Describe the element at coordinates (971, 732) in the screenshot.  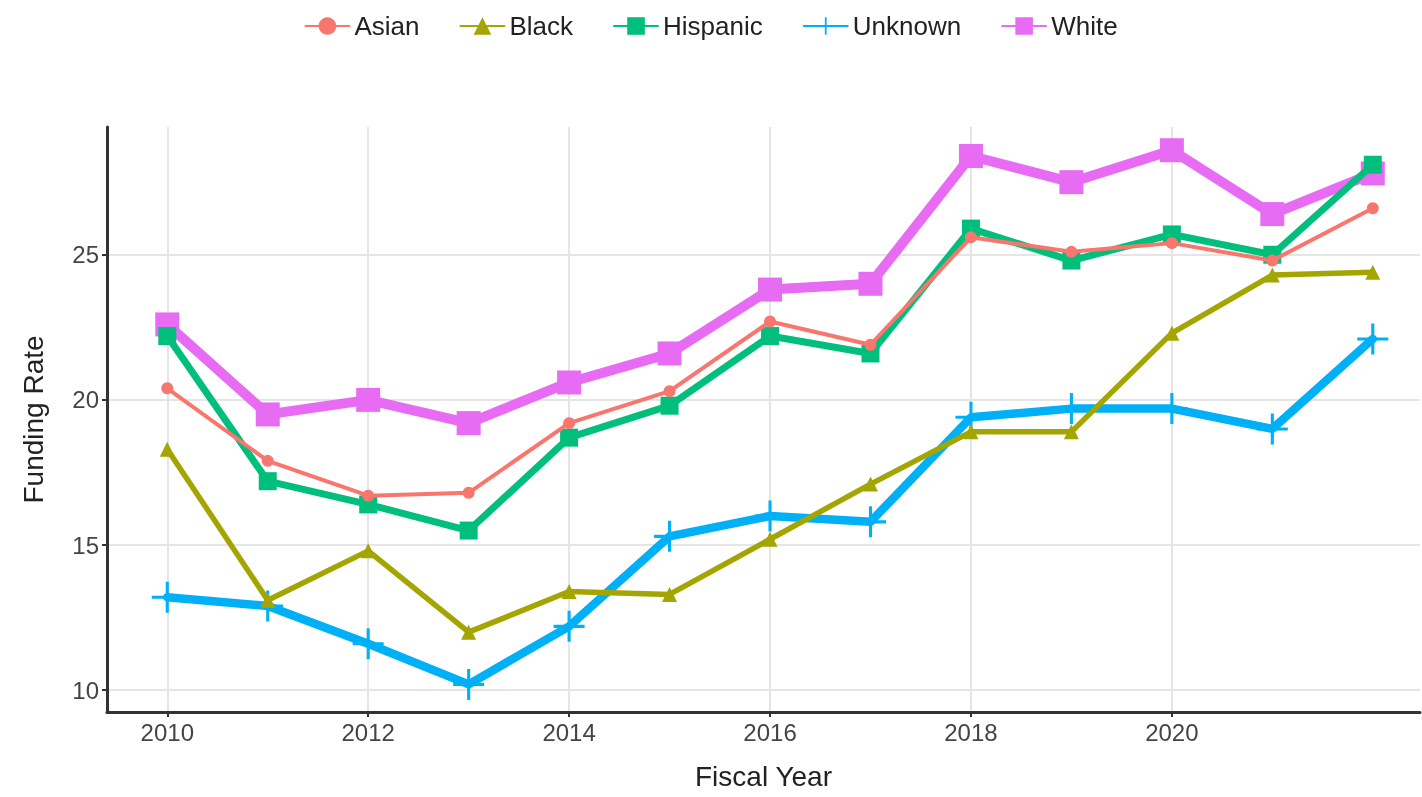
I see `x-tick-label: 2018` at that location.